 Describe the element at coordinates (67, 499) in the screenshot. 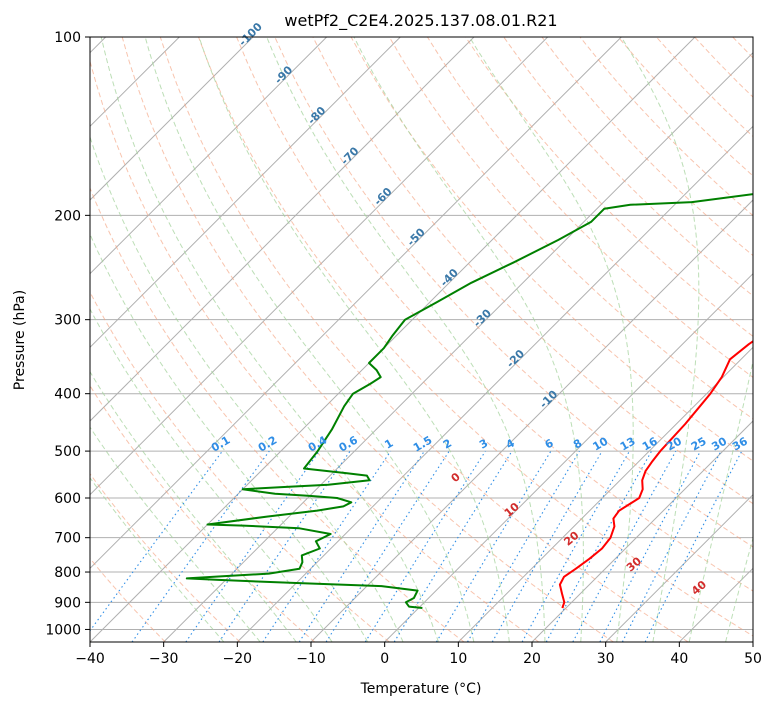

I see `y-tick-label: 600` at that location.